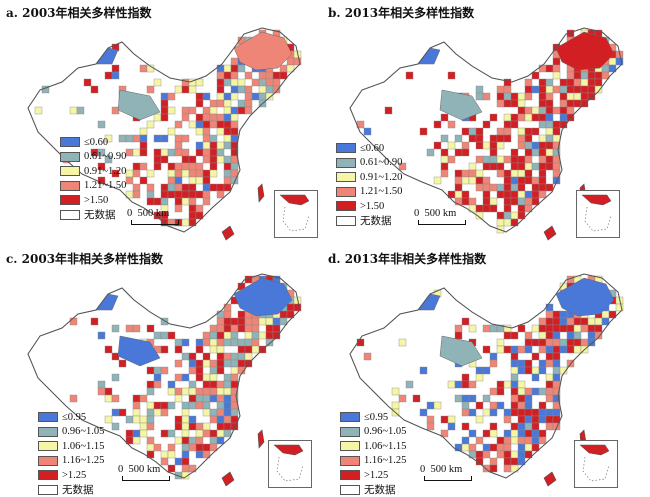 This screenshot has width=650, height=497. I want to click on legend-label: ≤0.95, so click(74, 417).